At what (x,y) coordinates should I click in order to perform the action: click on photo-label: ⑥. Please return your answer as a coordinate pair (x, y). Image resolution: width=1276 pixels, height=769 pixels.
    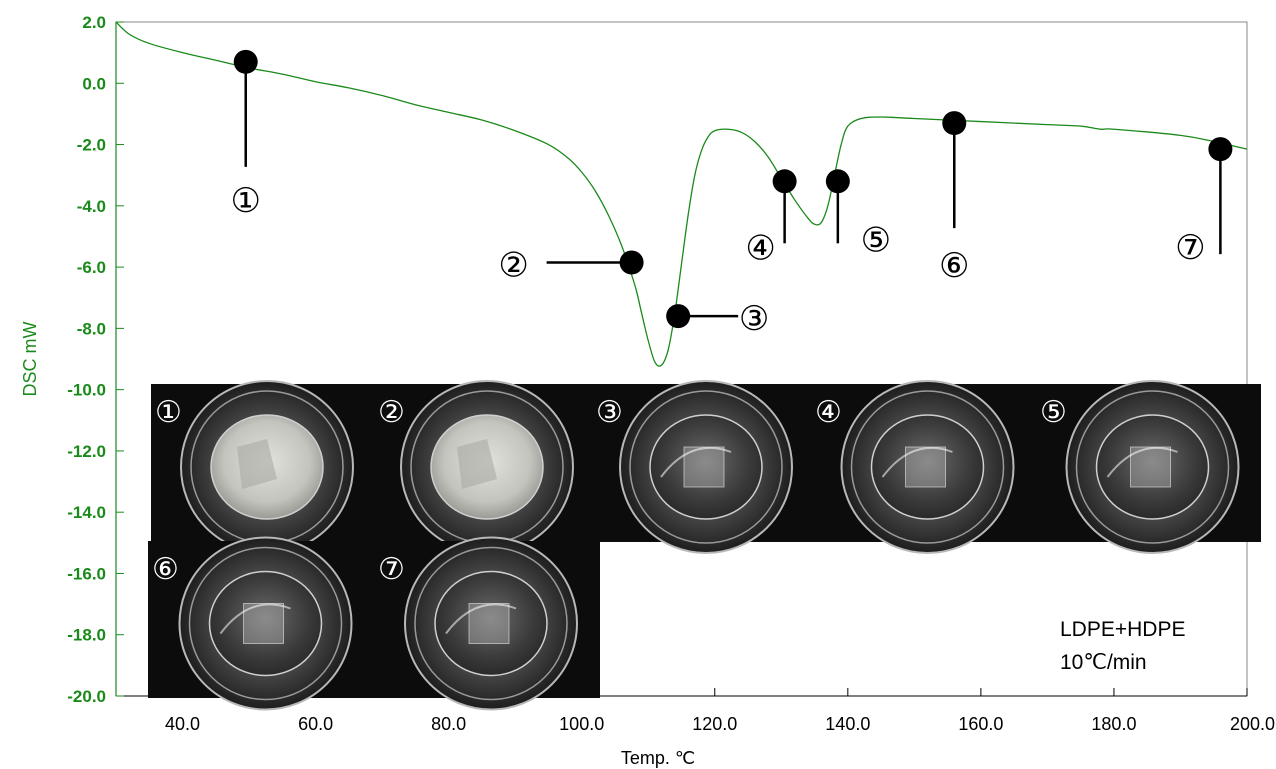
    Looking at the image, I should click on (165, 569).